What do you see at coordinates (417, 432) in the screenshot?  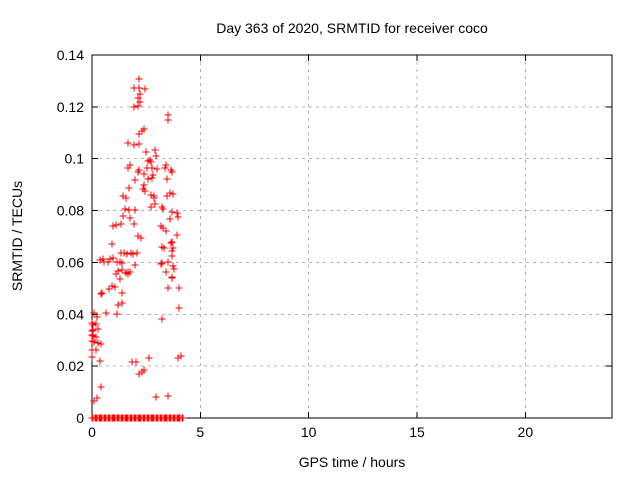 I see `x-tick-label: 15` at bounding box center [417, 432].